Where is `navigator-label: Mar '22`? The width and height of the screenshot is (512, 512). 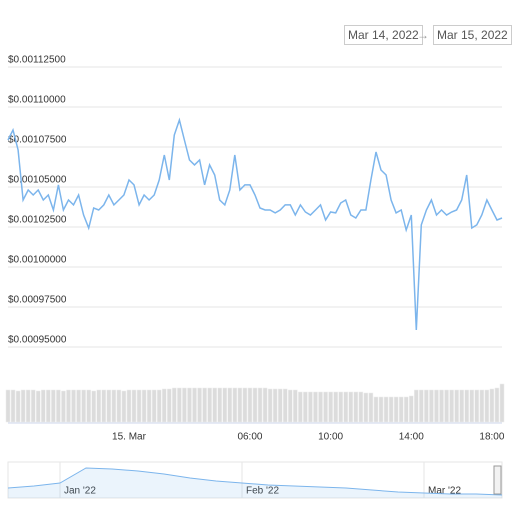
navigator-label: Mar '22 is located at coordinates (444, 491).